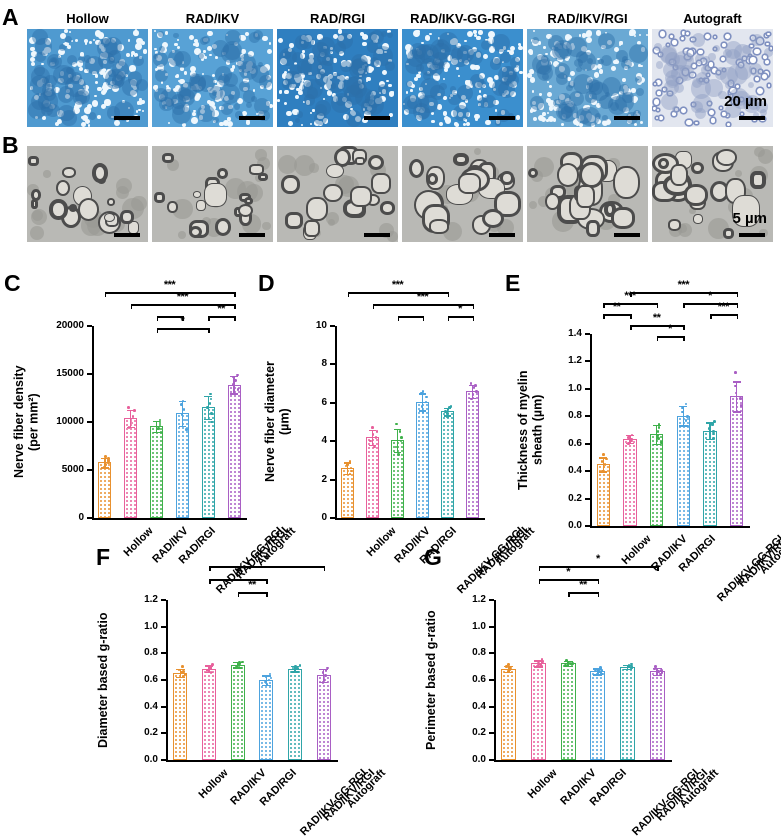 The image size is (781, 838). Describe the element at coordinates (616, 307) in the screenshot. I see `significance-star: **` at that location.